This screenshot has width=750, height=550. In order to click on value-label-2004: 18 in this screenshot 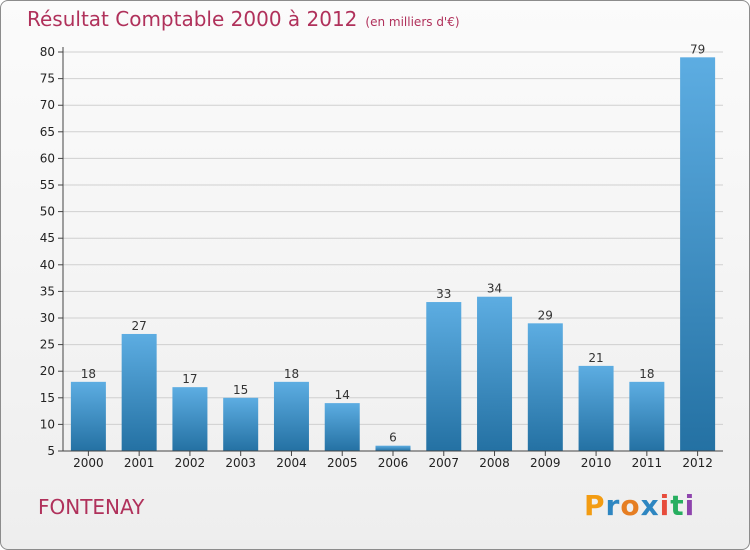, I will do `click(291, 374)`.